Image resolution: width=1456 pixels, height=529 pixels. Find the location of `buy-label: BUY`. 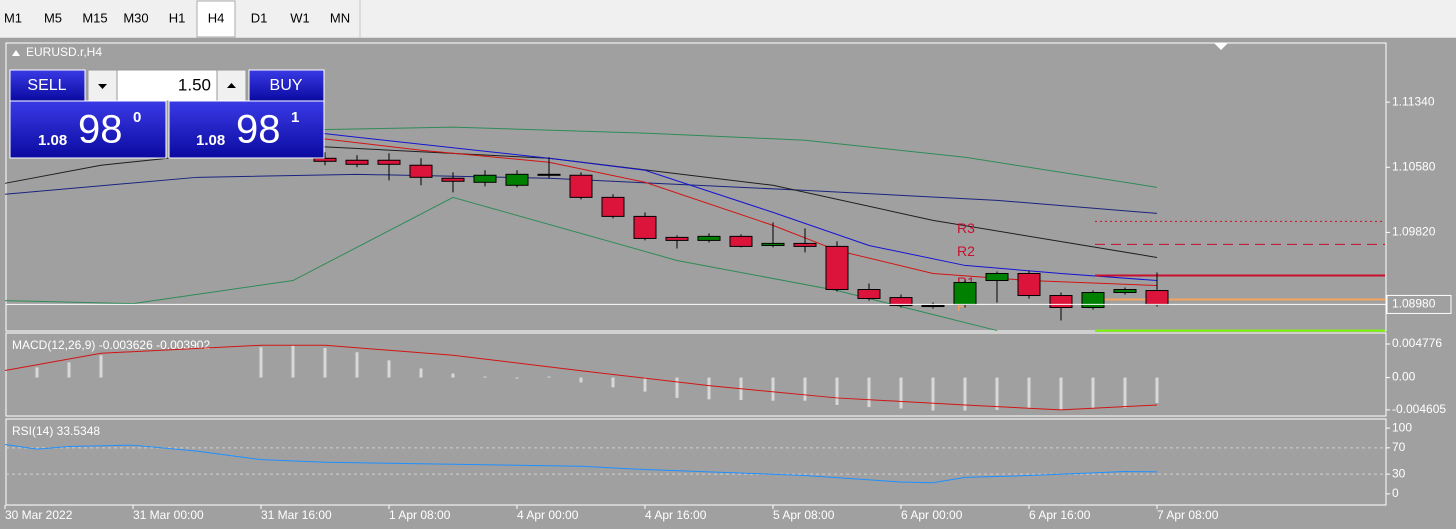

buy-label: BUY is located at coordinates (286, 85).